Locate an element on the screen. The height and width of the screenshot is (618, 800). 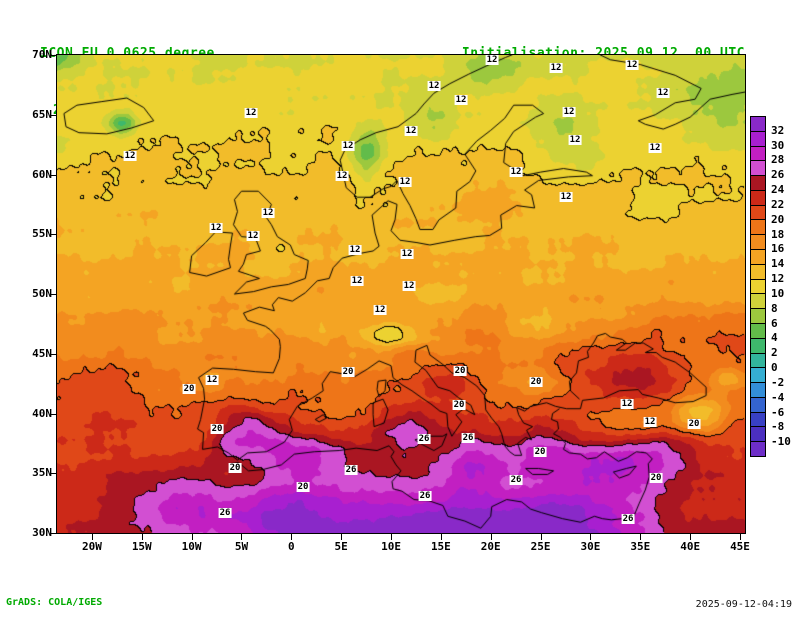
lat-tick-label: 50N is located at coordinates (42, 293).